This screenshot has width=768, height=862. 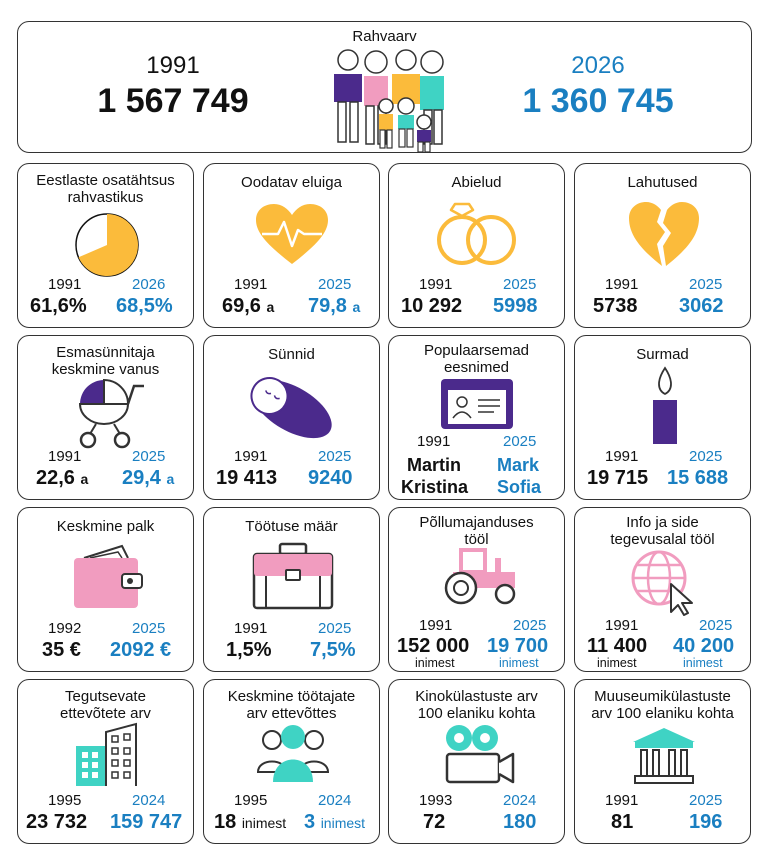 What do you see at coordinates (477, 404) in the screenshot?
I see `id-card-icon` at bounding box center [477, 404].